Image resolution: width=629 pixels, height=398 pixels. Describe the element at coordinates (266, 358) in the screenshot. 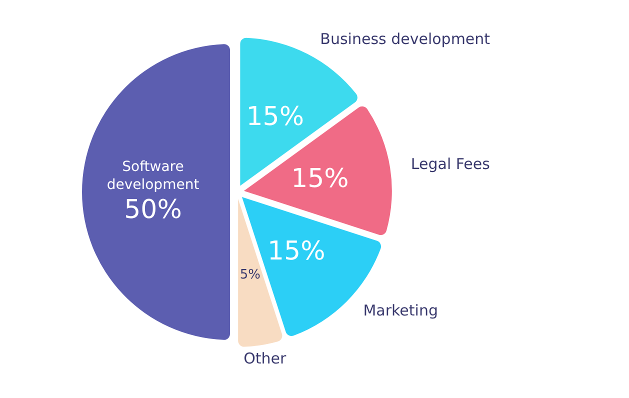

I see `slice-label: Other` at that location.